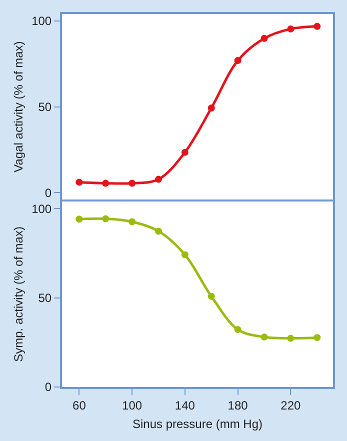  I want to click on y-axis-title: Symp. activity (% of max), so click(18, 294).